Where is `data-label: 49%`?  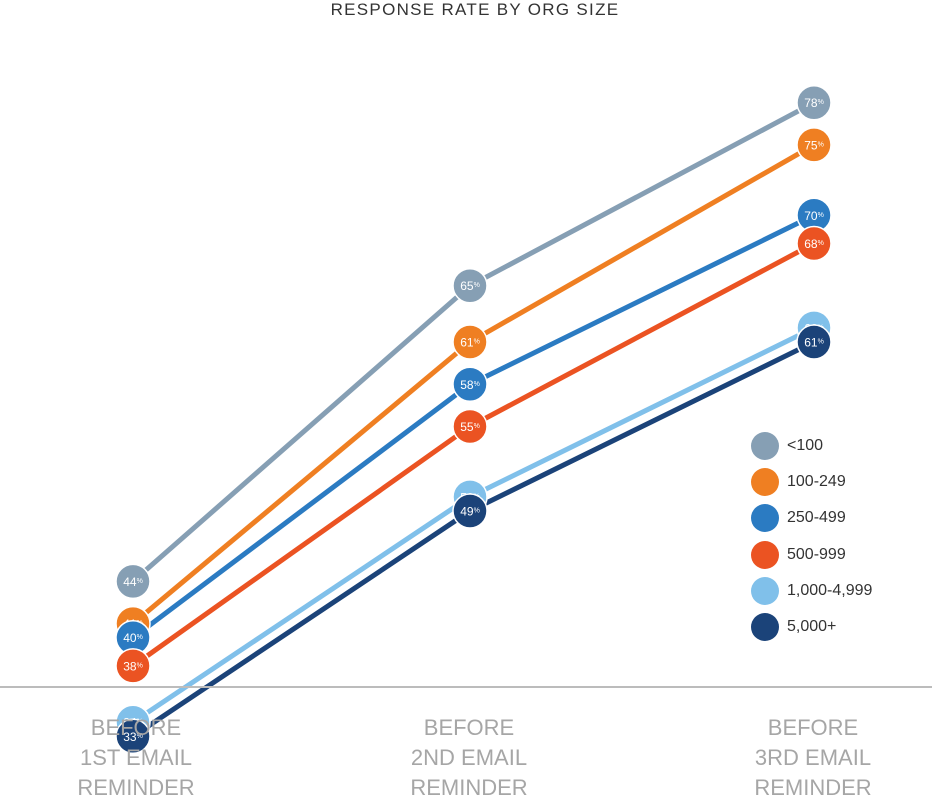
data-label: 49% is located at coordinates (470, 512).